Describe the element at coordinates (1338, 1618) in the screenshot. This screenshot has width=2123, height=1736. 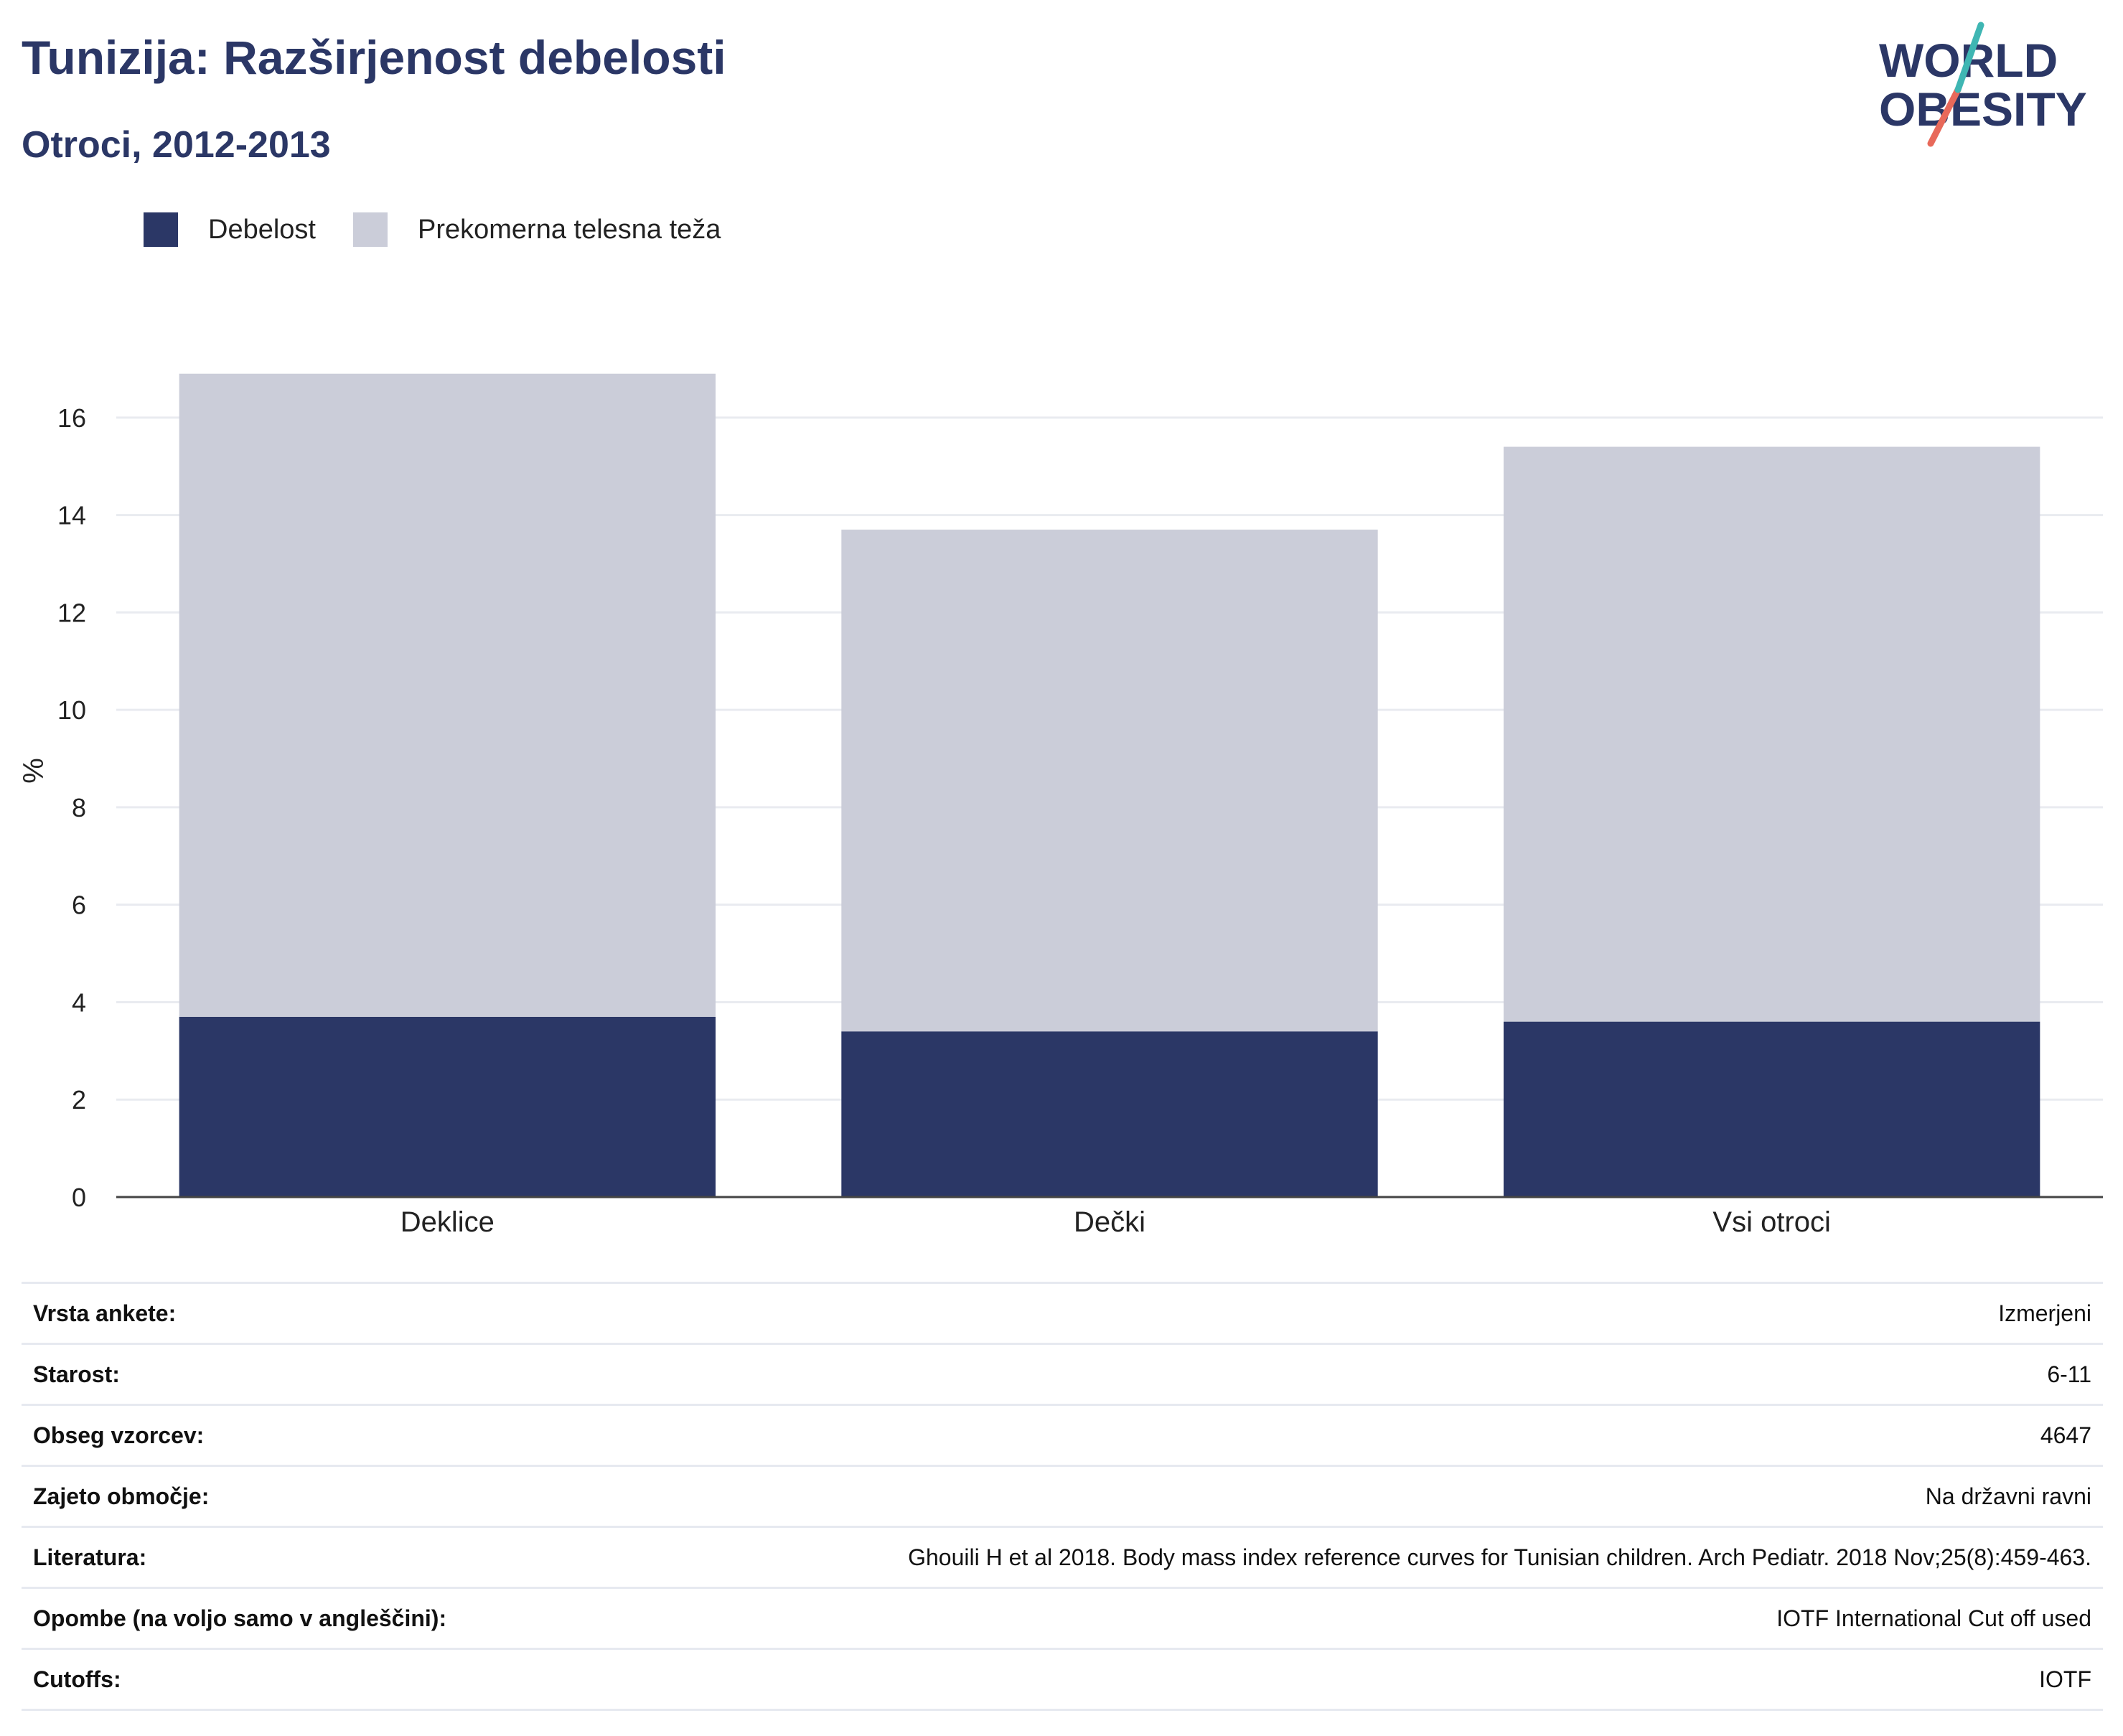
I see `info-value: IOTF International Cut off used` at that location.